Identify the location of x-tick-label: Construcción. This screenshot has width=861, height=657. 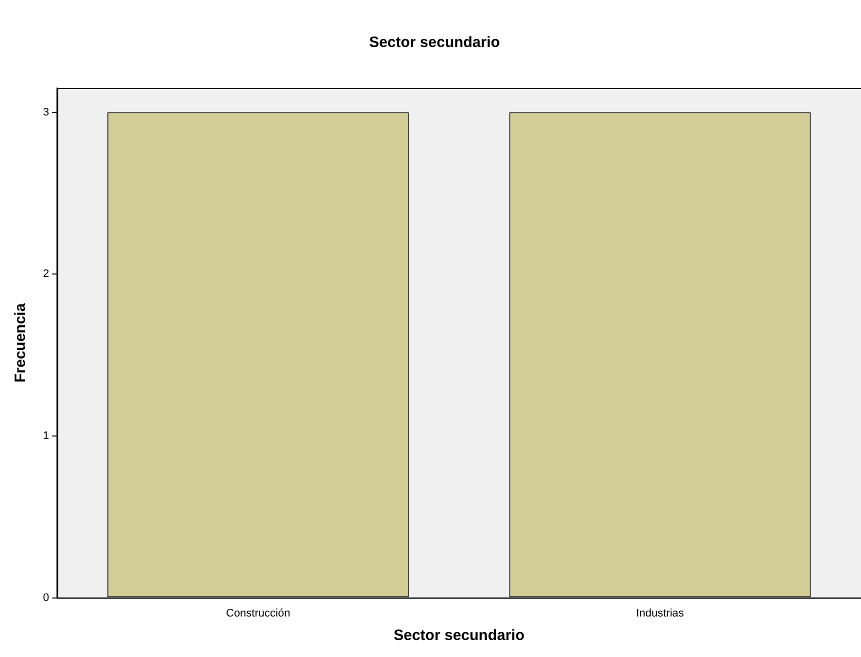
(258, 613).